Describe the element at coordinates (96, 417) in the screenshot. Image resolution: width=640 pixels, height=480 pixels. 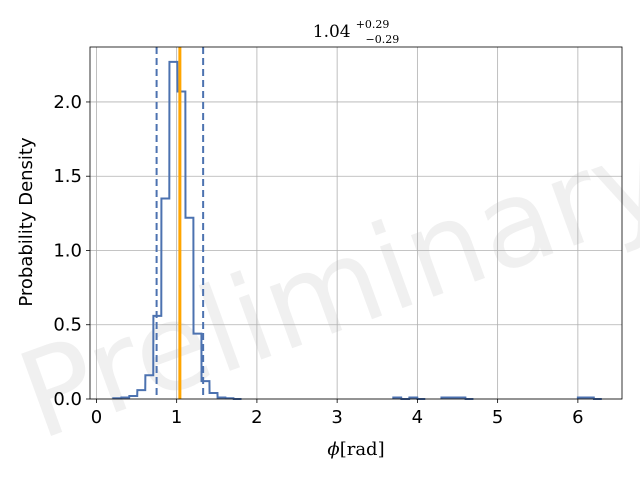
I see `x-tick-label: 0` at that location.